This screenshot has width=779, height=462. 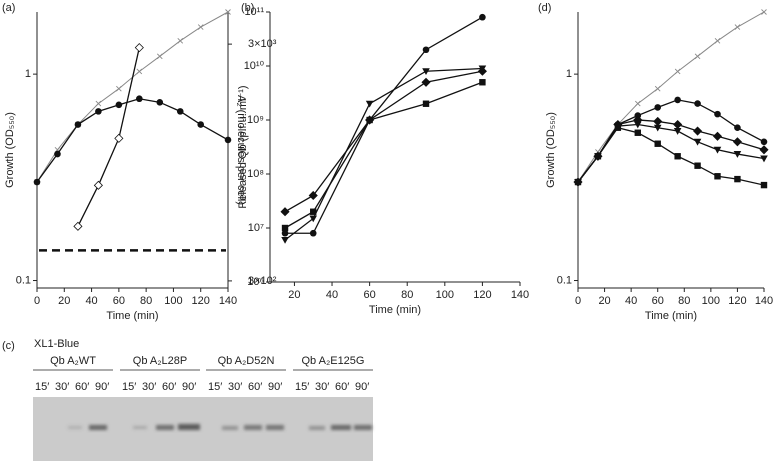 I want to click on group-label: Qb A₂E125G, so click(x=333, y=361).